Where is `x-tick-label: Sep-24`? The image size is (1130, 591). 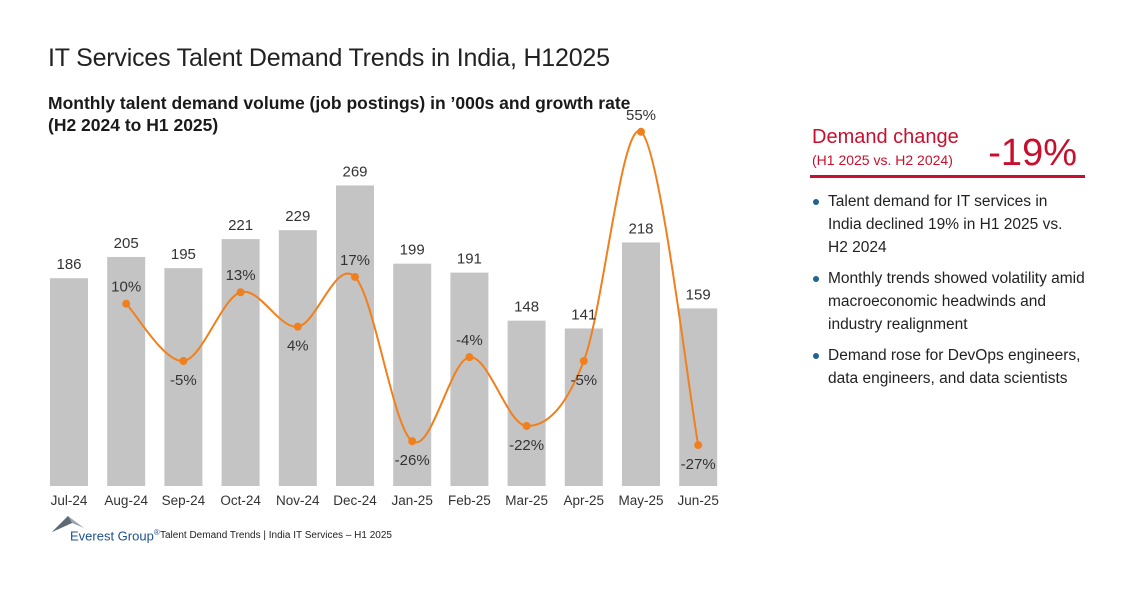 x-tick-label: Sep-24 is located at coordinates (184, 500).